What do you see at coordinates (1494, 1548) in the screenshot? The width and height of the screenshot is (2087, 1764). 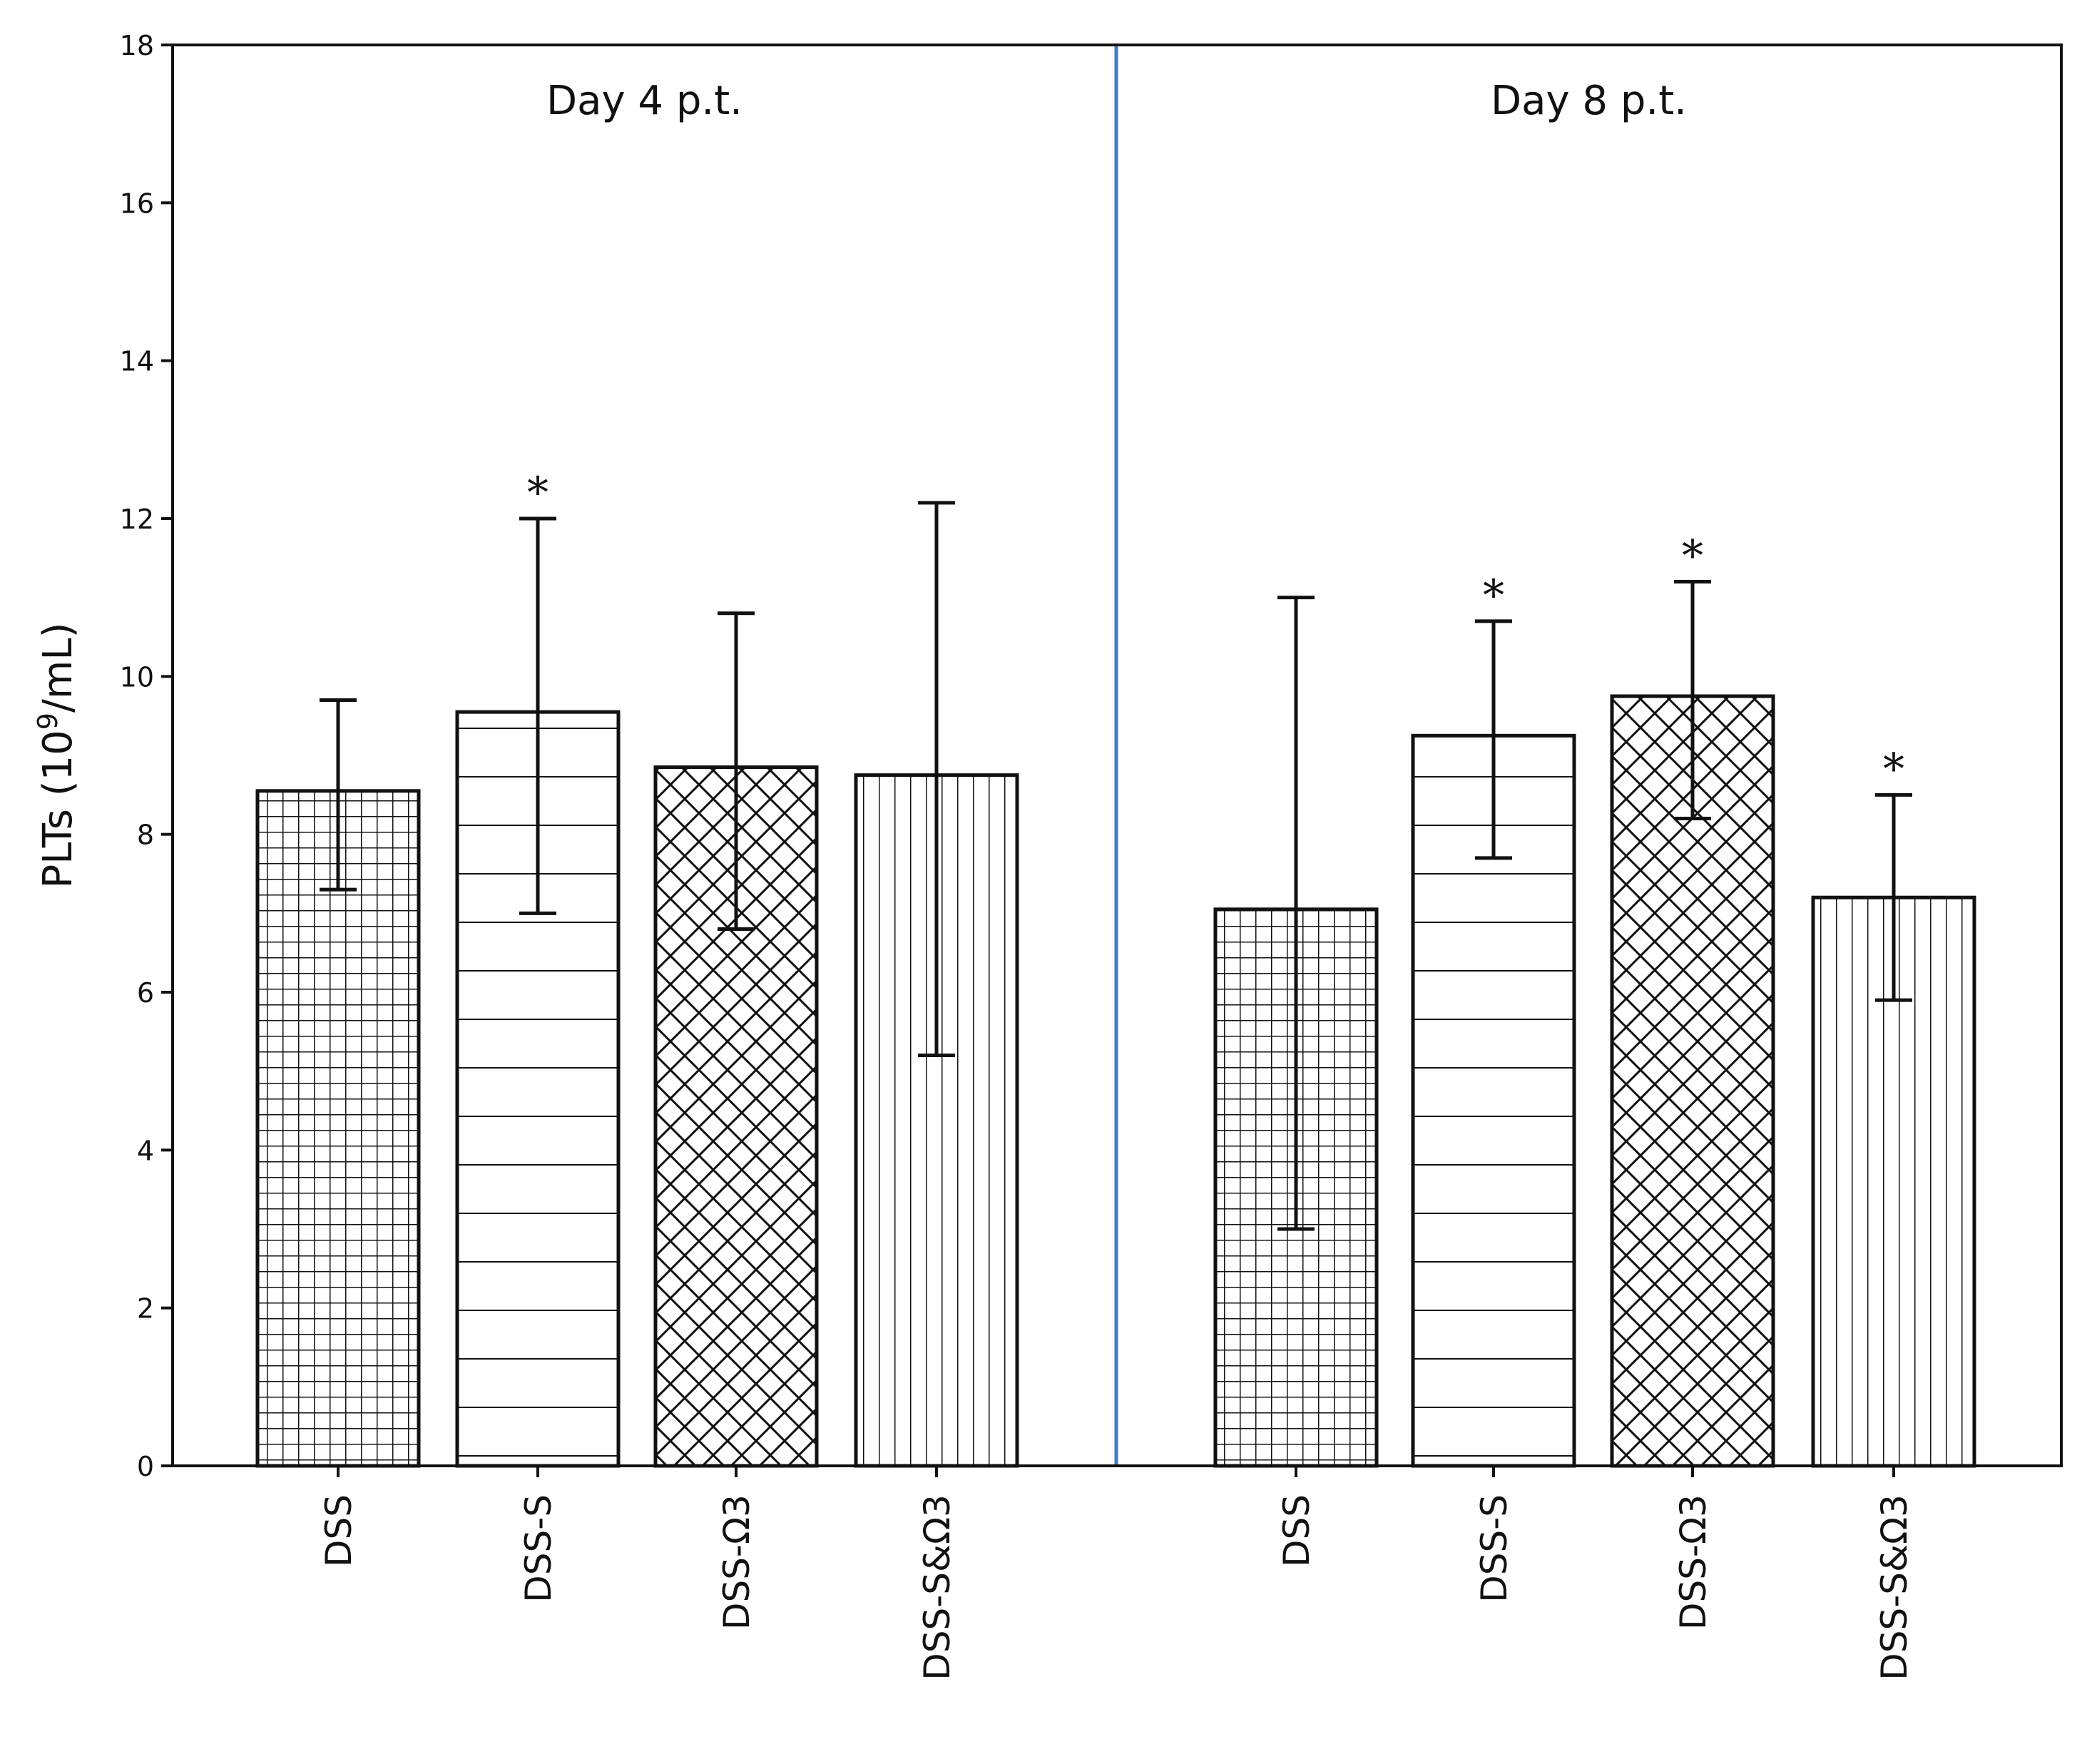 I see `category-label-panel2-2: DSS-S` at bounding box center [1494, 1548].